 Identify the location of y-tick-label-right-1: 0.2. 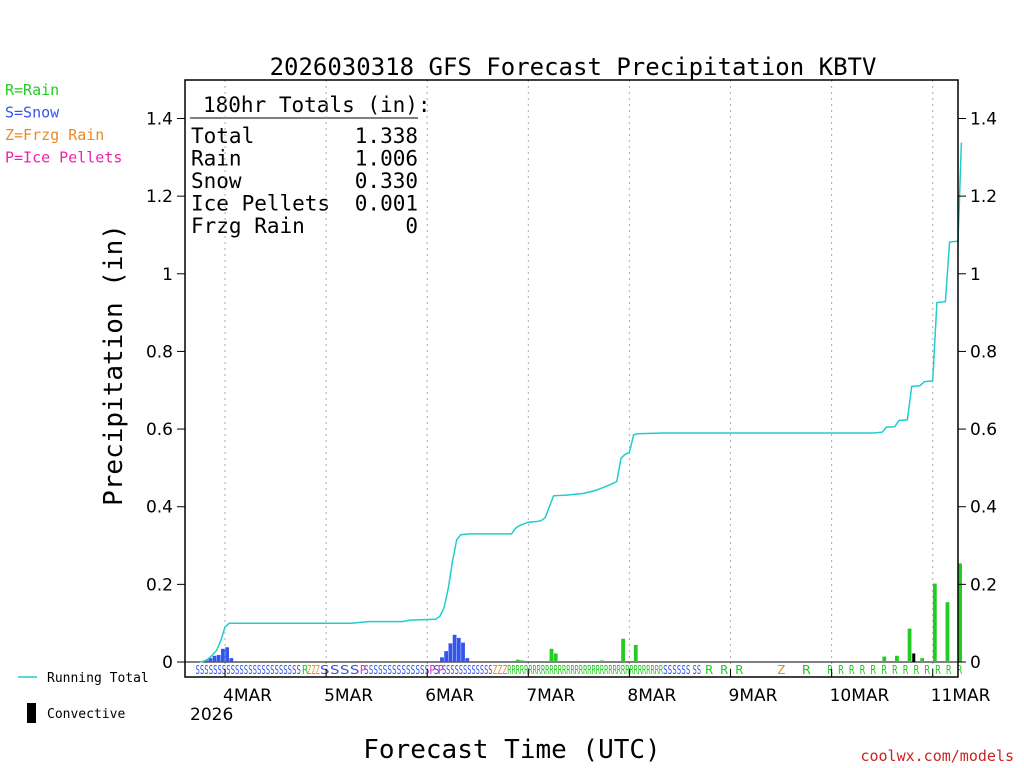
(983, 585).